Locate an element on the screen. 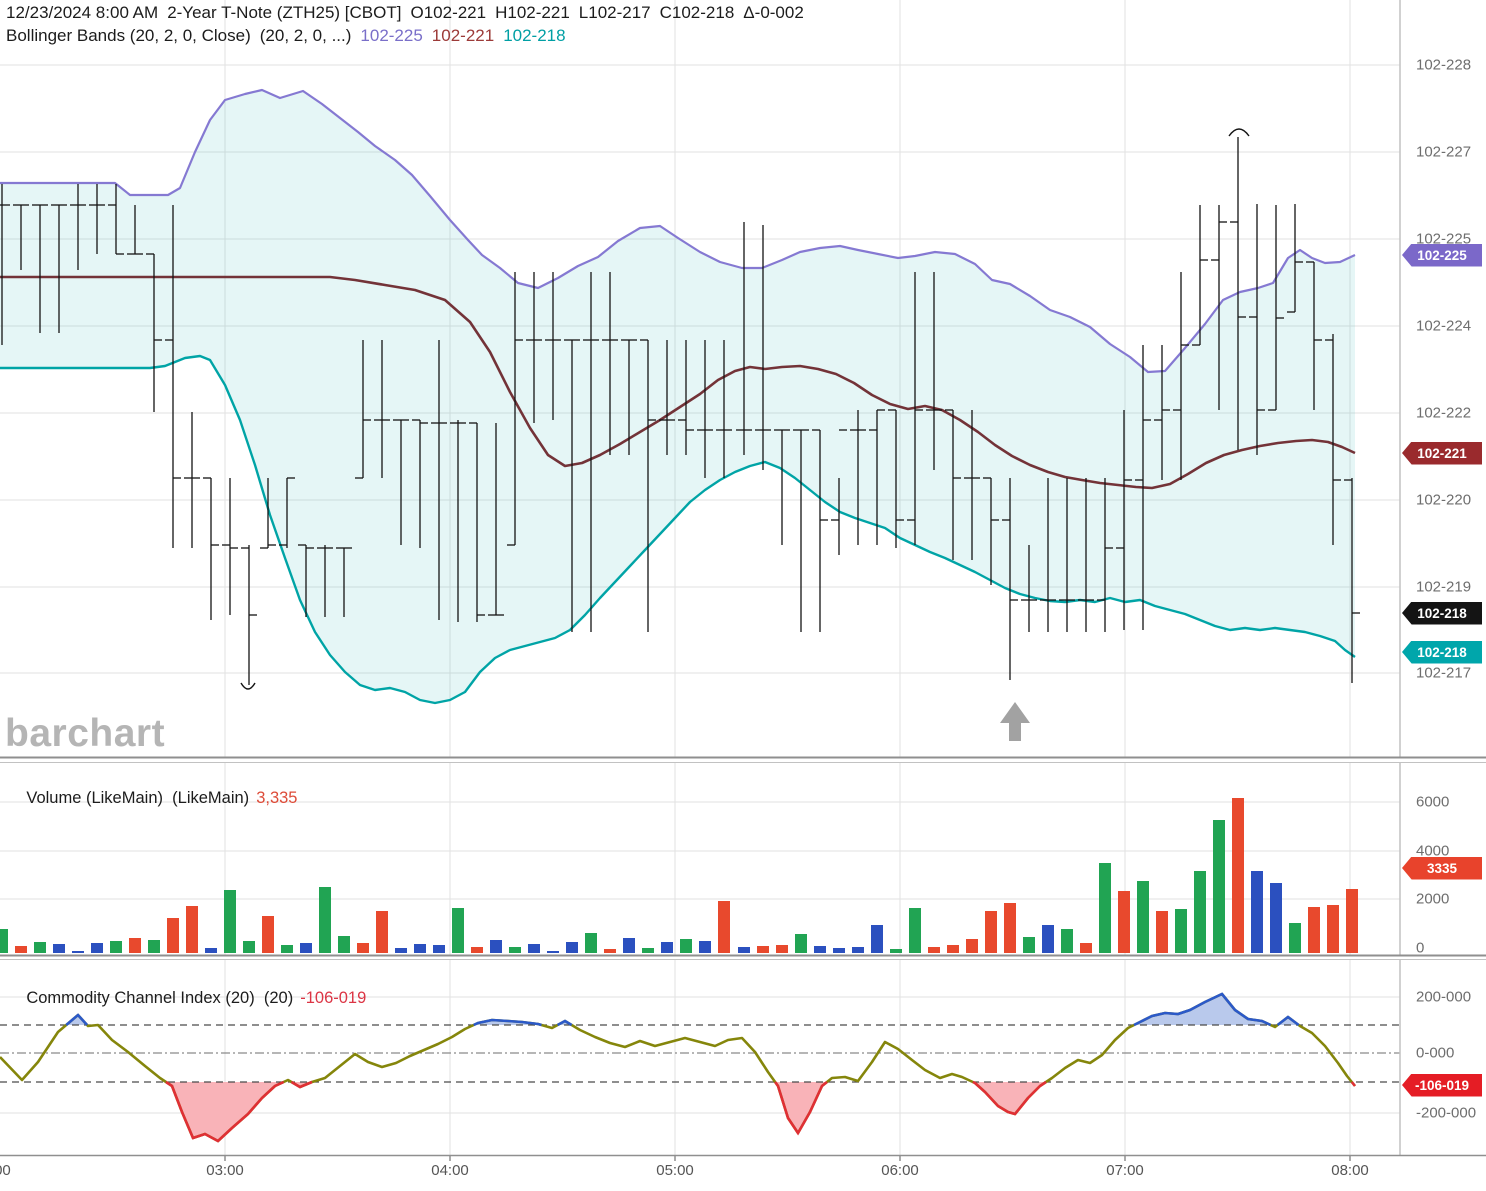 The image size is (1486, 1191). time-axis-label: 04:00 is located at coordinates (450, 1170).